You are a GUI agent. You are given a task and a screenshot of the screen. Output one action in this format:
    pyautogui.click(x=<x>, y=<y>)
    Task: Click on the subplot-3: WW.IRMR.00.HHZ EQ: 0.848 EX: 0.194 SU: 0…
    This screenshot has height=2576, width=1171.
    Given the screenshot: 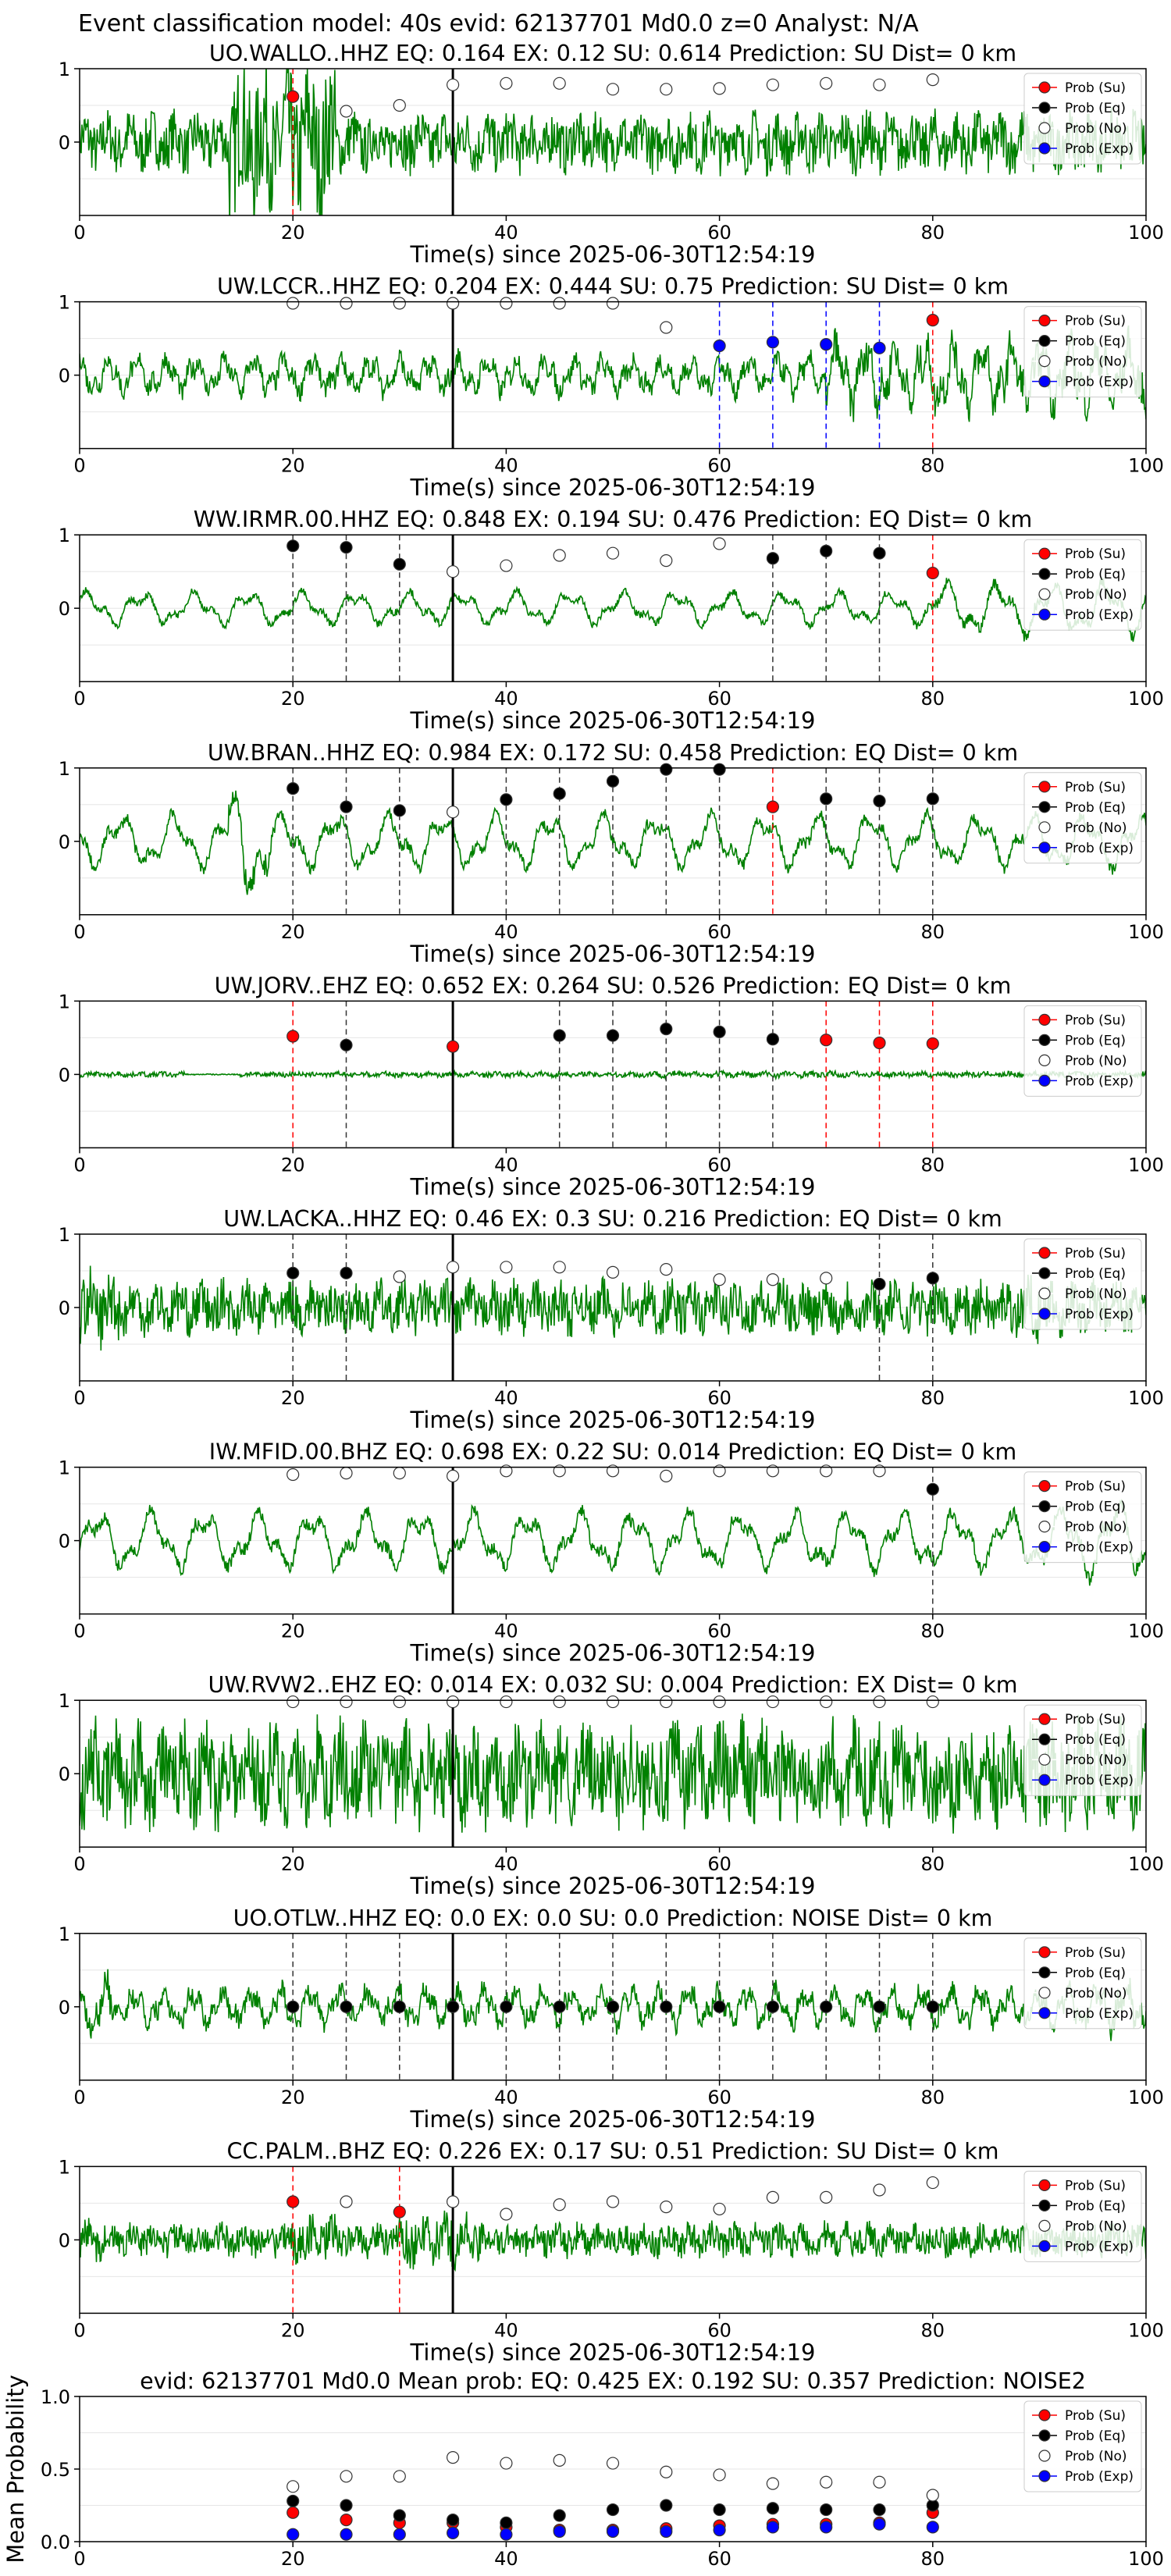 What is the action you would take?
    pyautogui.click(x=611, y=620)
    